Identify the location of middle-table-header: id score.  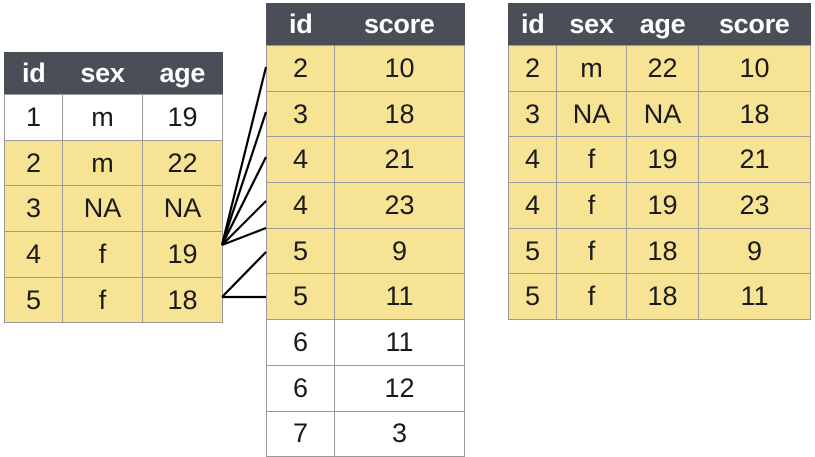
(365, 24).